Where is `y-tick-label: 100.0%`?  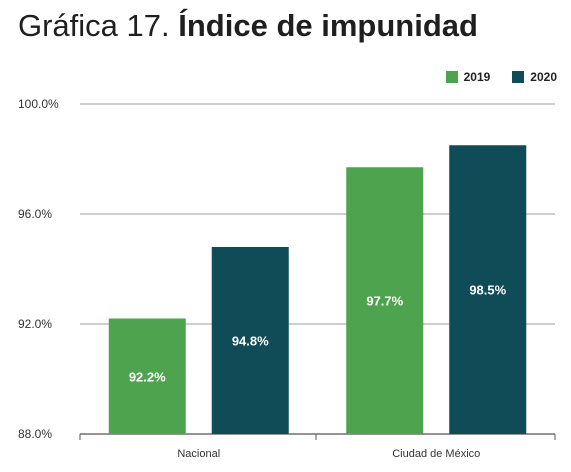 y-tick-label: 100.0% is located at coordinates (38, 104).